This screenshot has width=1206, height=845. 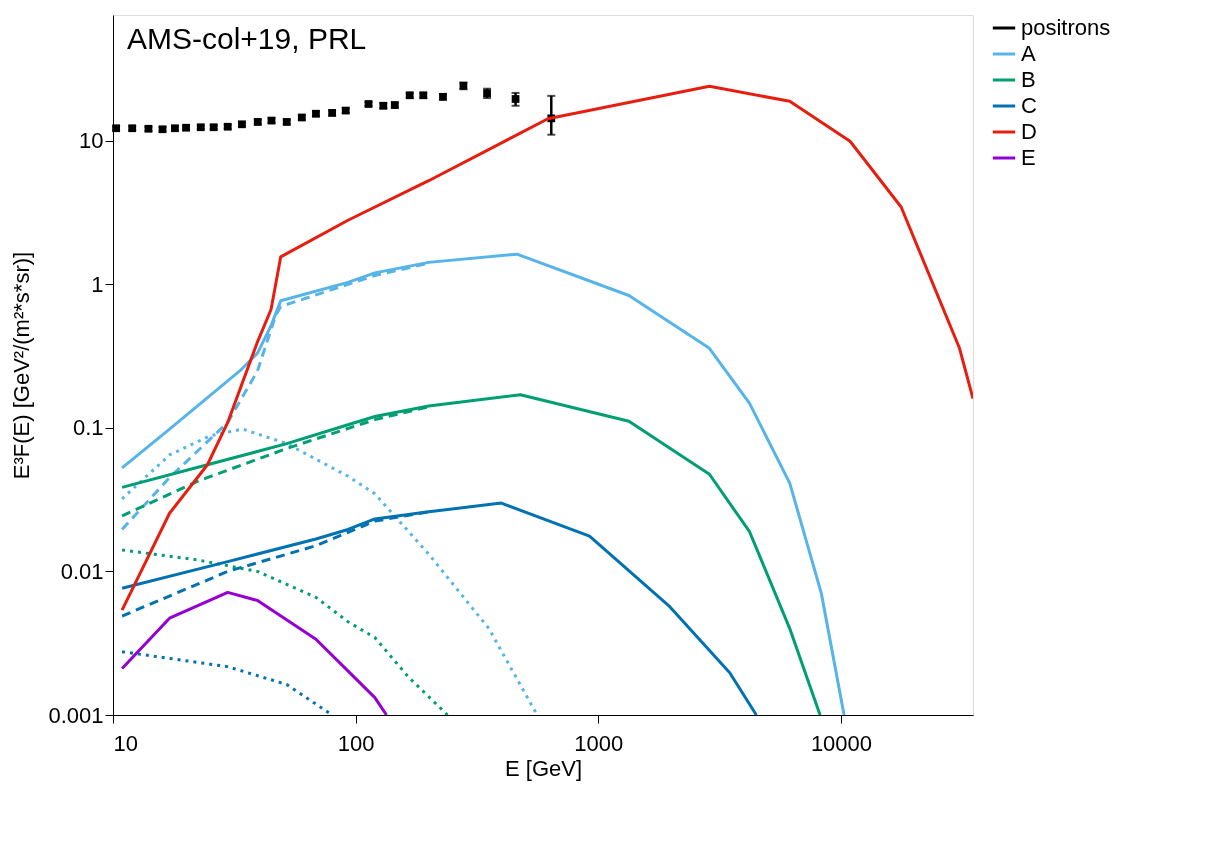 What do you see at coordinates (125, 743) in the screenshot?
I see `x-tick-label: 10` at bounding box center [125, 743].